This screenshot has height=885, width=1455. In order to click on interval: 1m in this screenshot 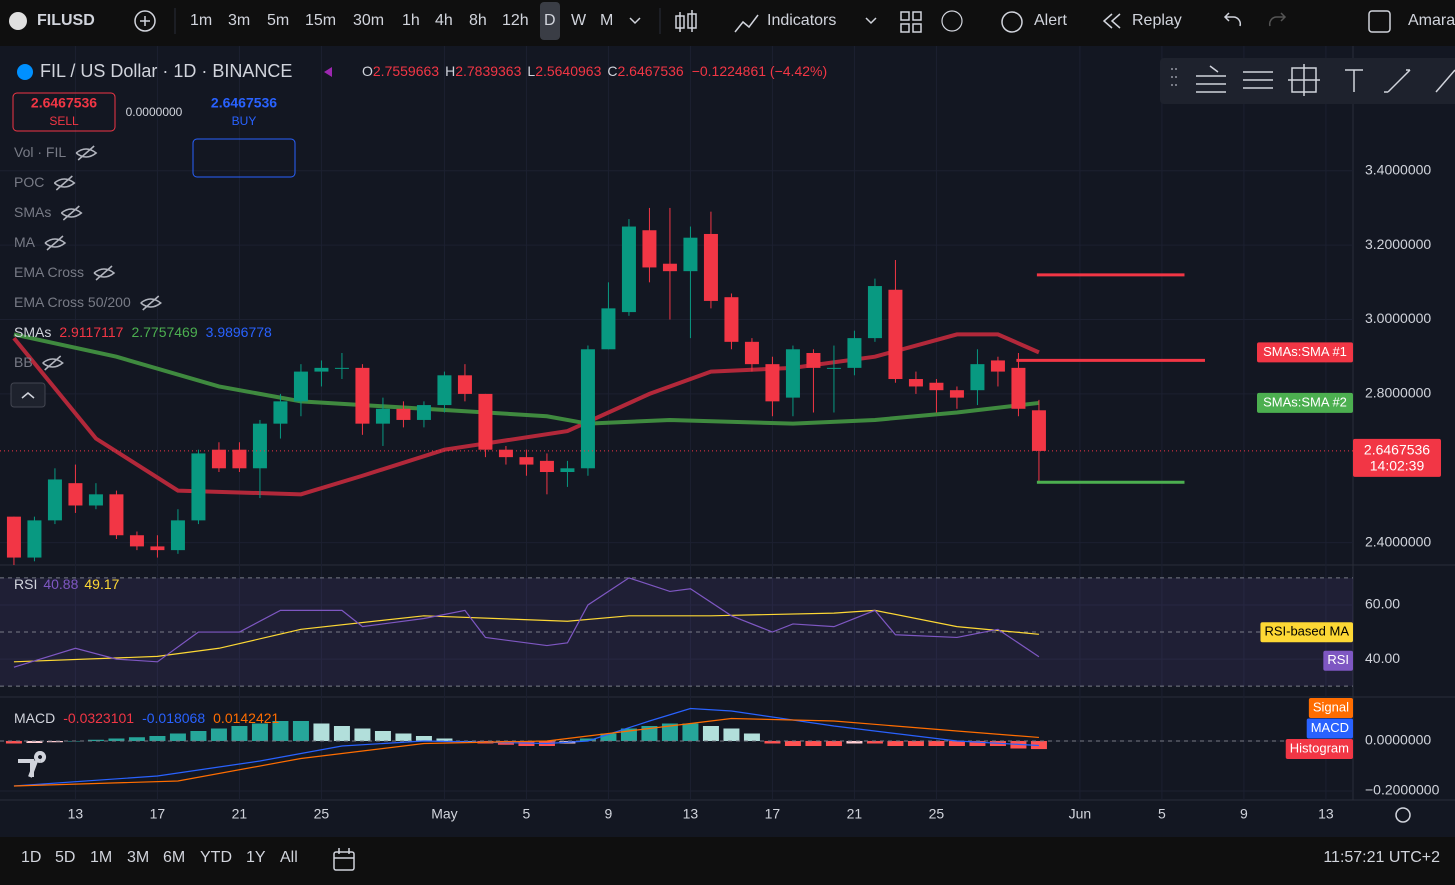, I will do `click(201, 20)`.